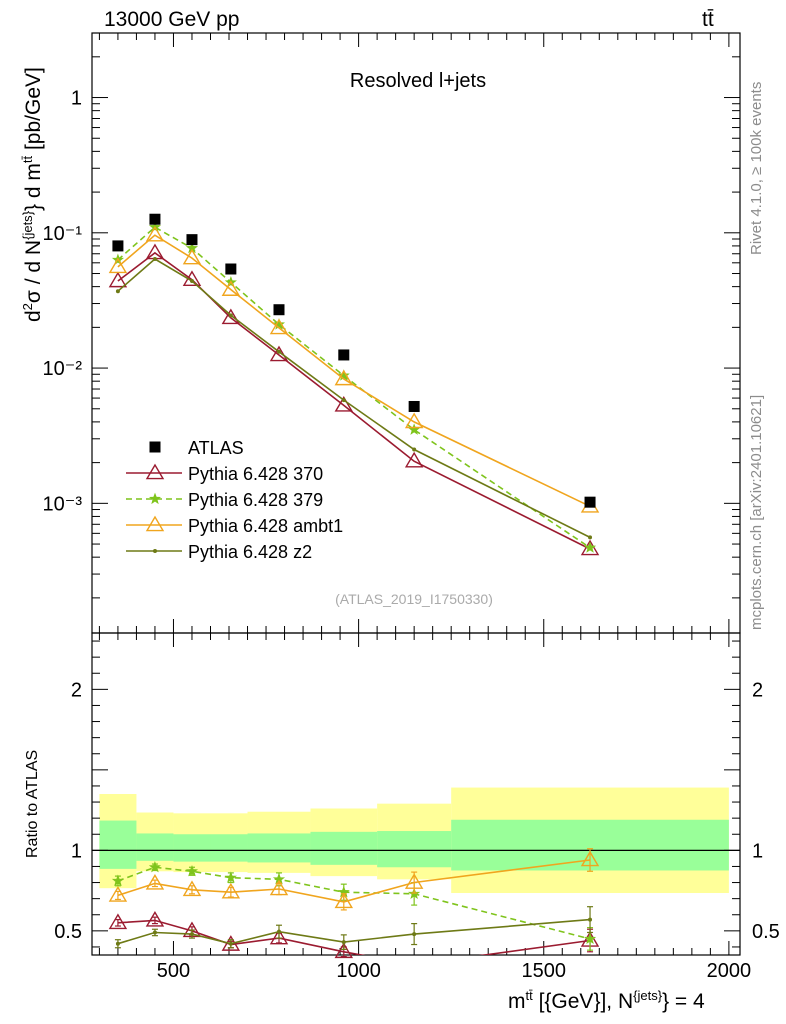 The image size is (786, 1024). I want to click on energy-label: 13000 GeV pp, so click(172, 19).